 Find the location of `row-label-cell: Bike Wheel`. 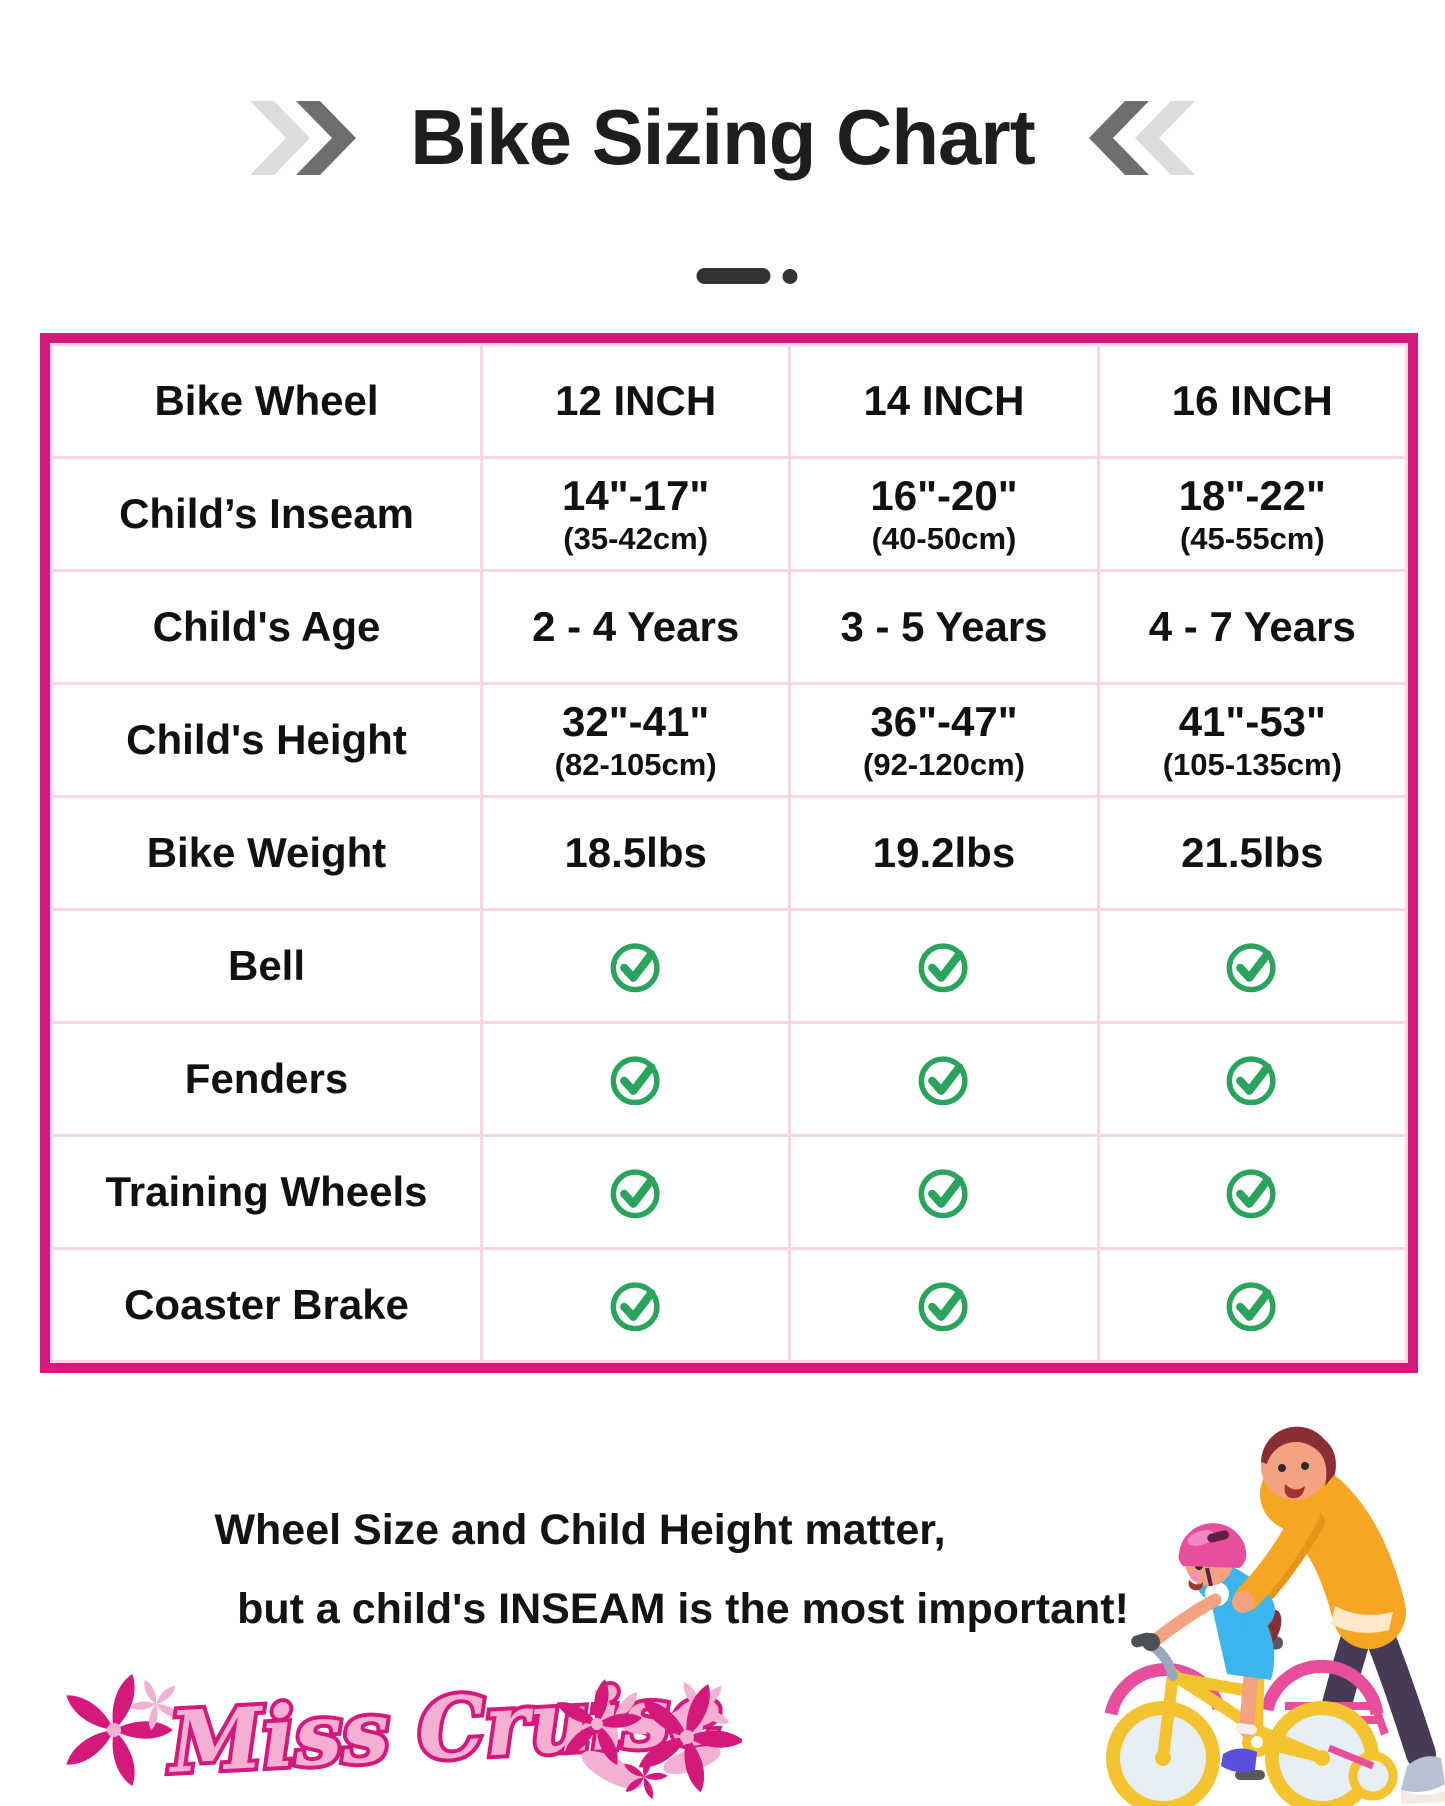

row-label-cell: Bike Wheel is located at coordinates (266, 401).